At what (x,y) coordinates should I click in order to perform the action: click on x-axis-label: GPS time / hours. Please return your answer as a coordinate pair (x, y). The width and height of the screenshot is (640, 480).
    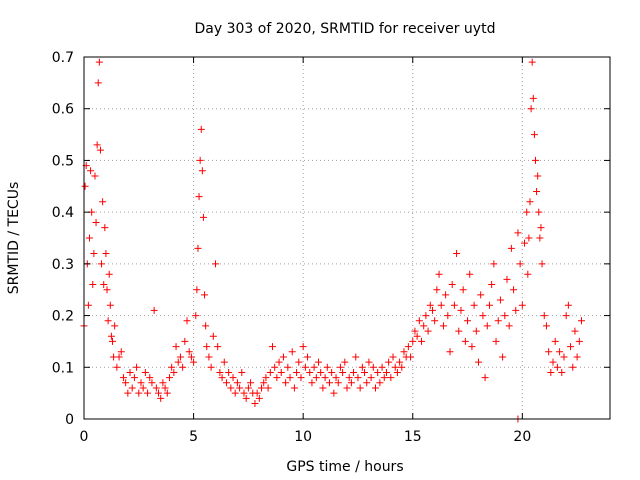
    Looking at the image, I should click on (344, 467).